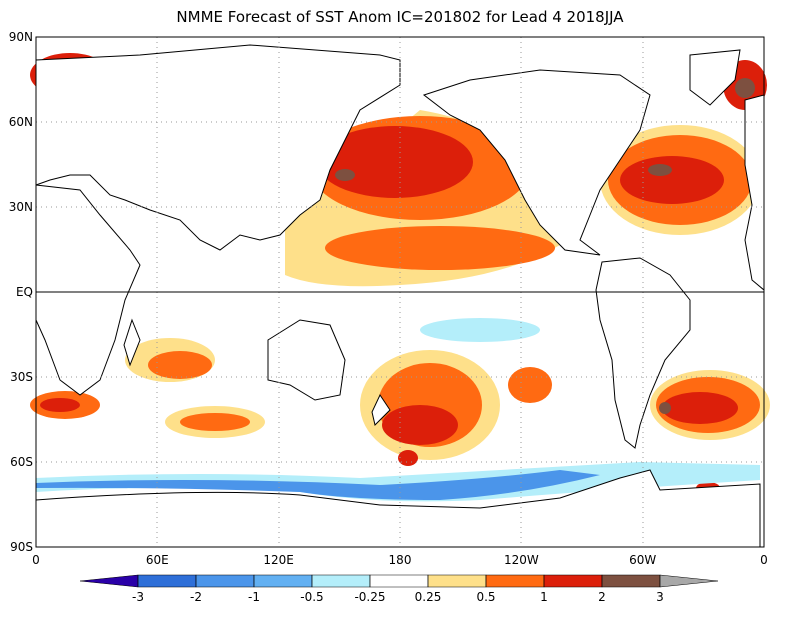 The image size is (800, 622). Describe the element at coordinates (369, 597) in the screenshot. I see `colorbar-label: -0.25` at that location.